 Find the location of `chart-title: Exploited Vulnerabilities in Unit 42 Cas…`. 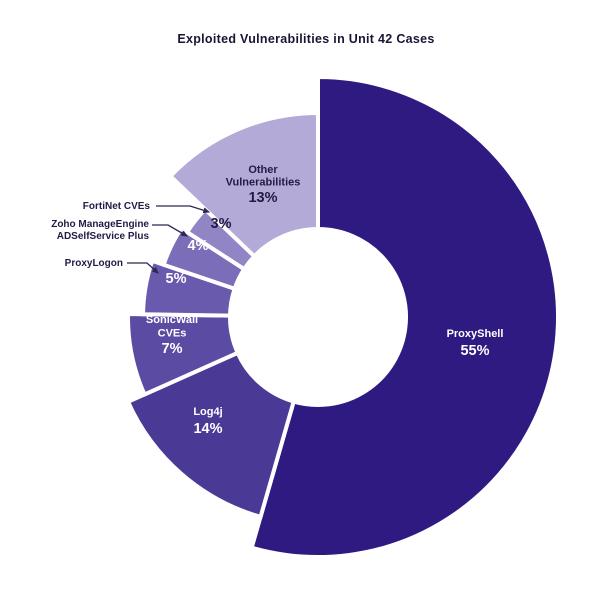

chart-title: Exploited Vulnerabilities in Unit 42 Cas… is located at coordinates (306, 39).